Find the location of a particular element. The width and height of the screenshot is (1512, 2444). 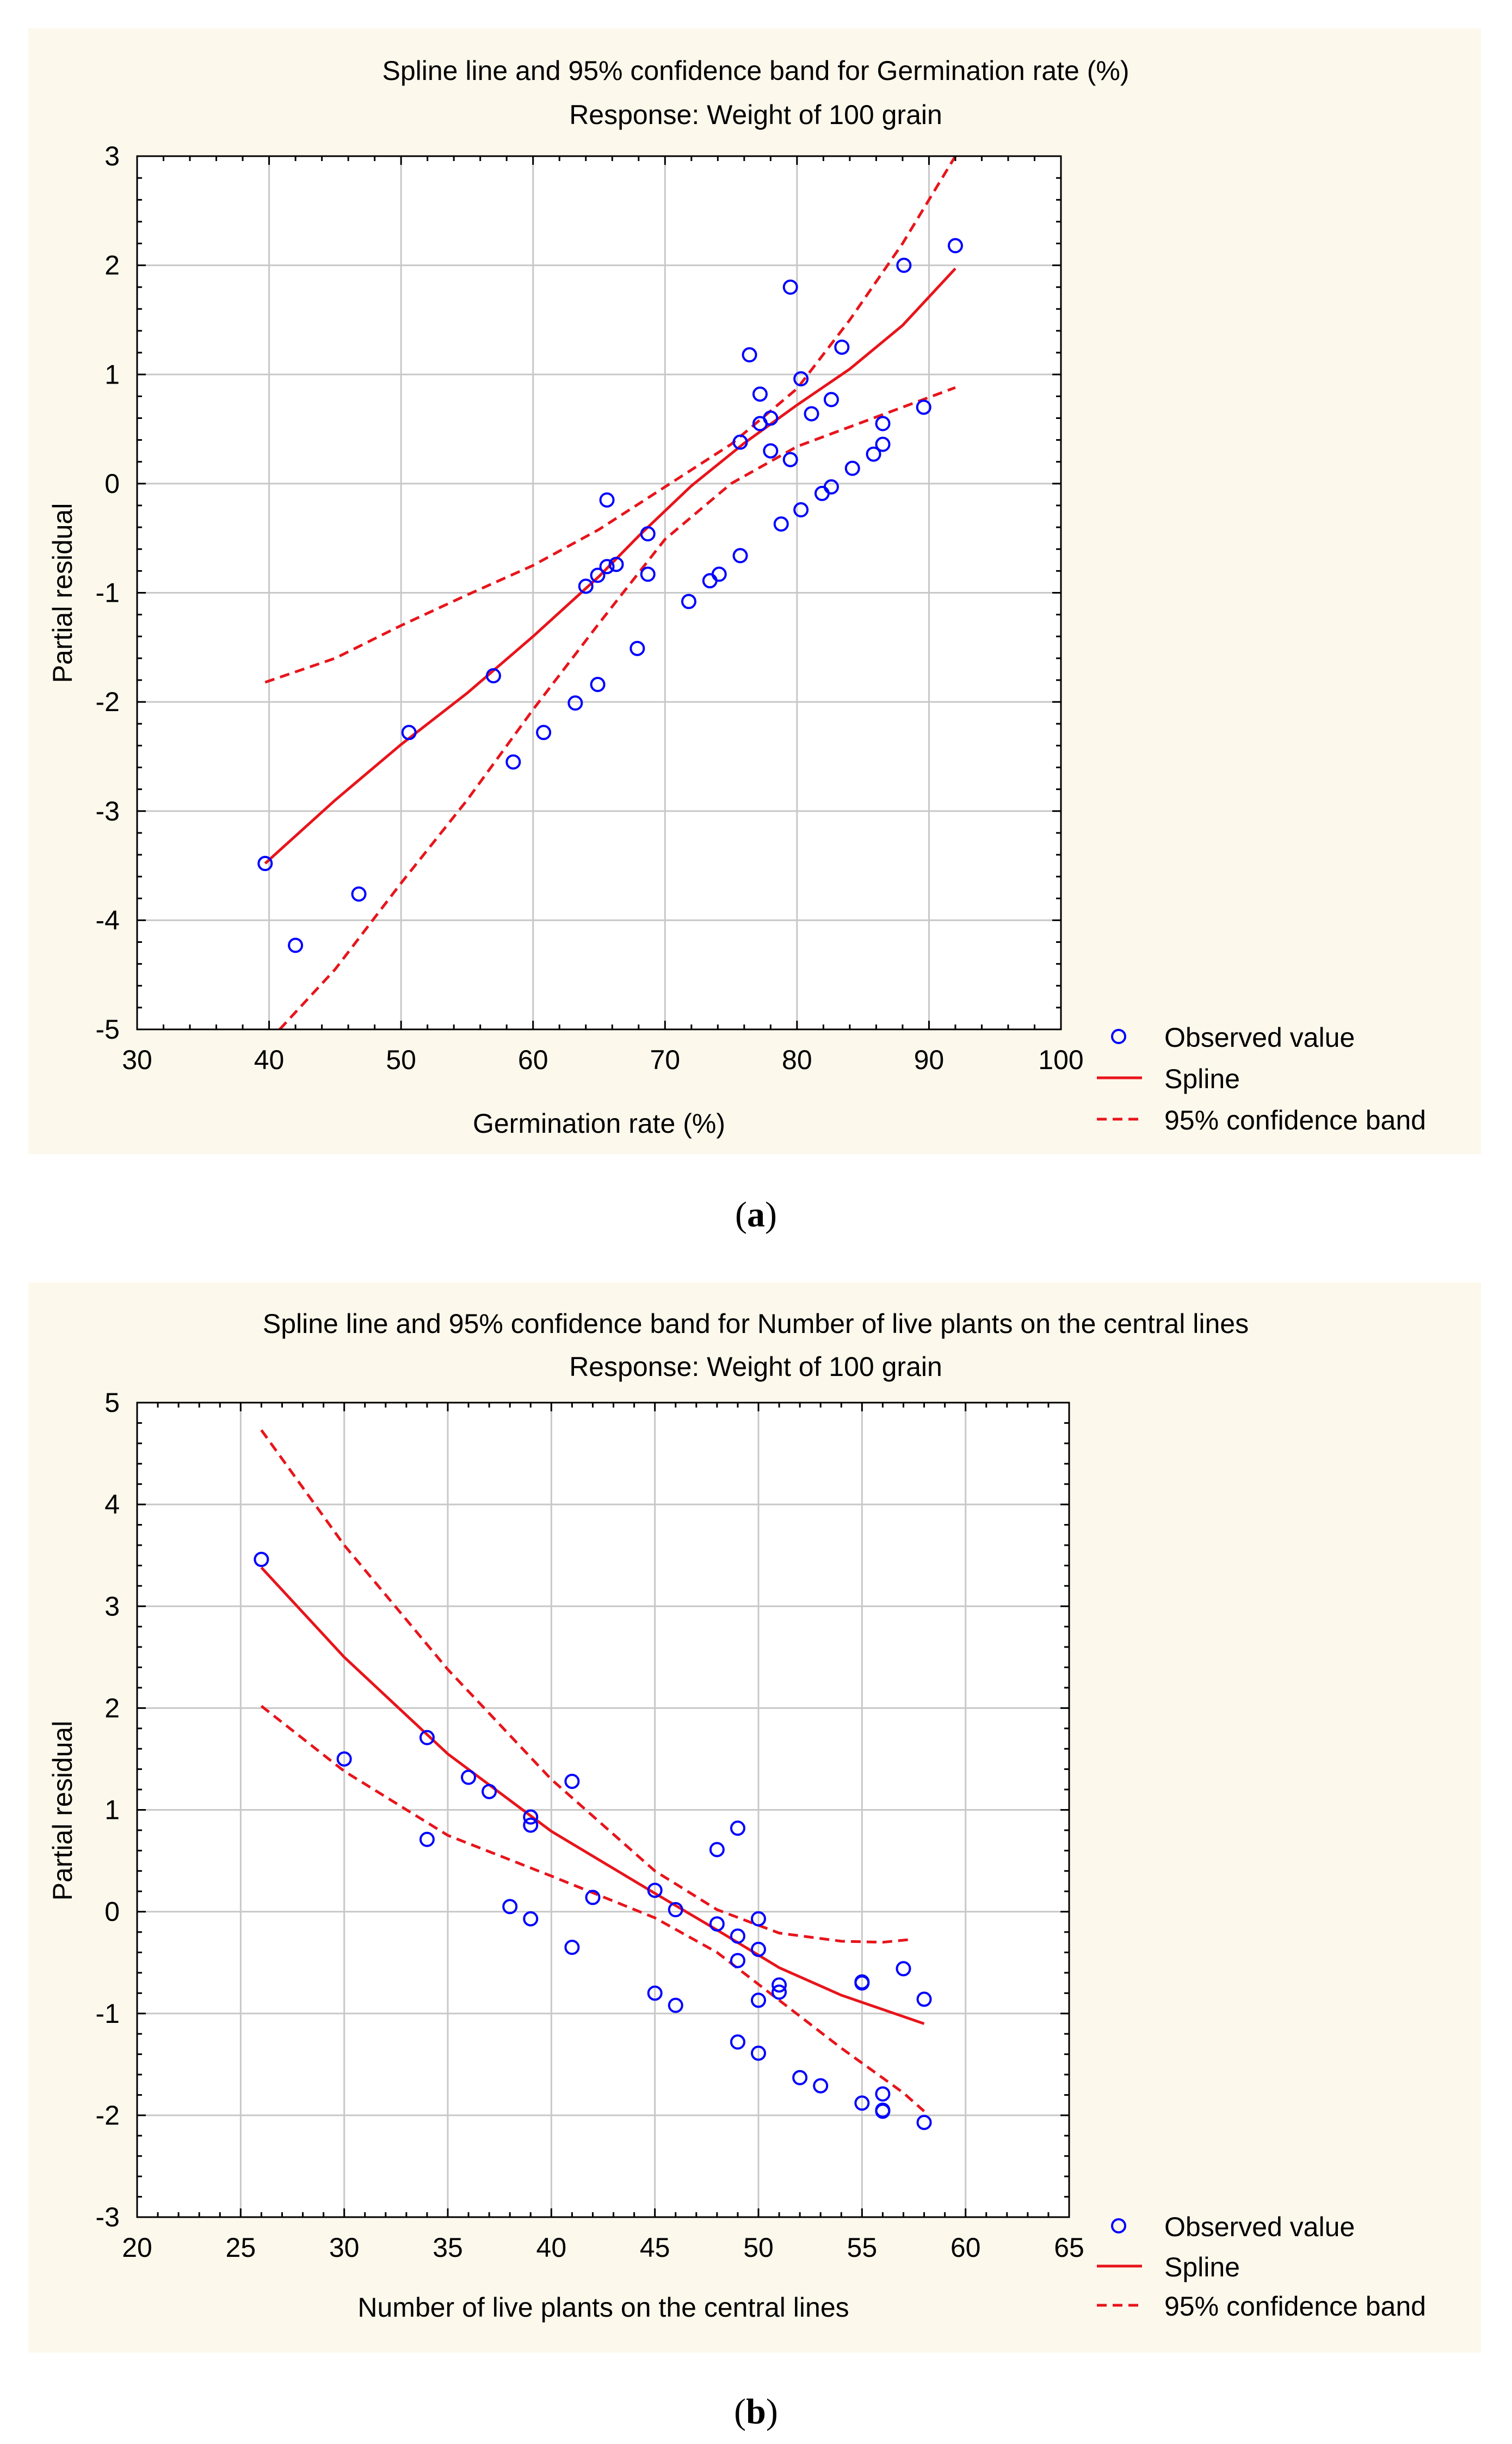

x-tick-label: 90 is located at coordinates (930, 1060).